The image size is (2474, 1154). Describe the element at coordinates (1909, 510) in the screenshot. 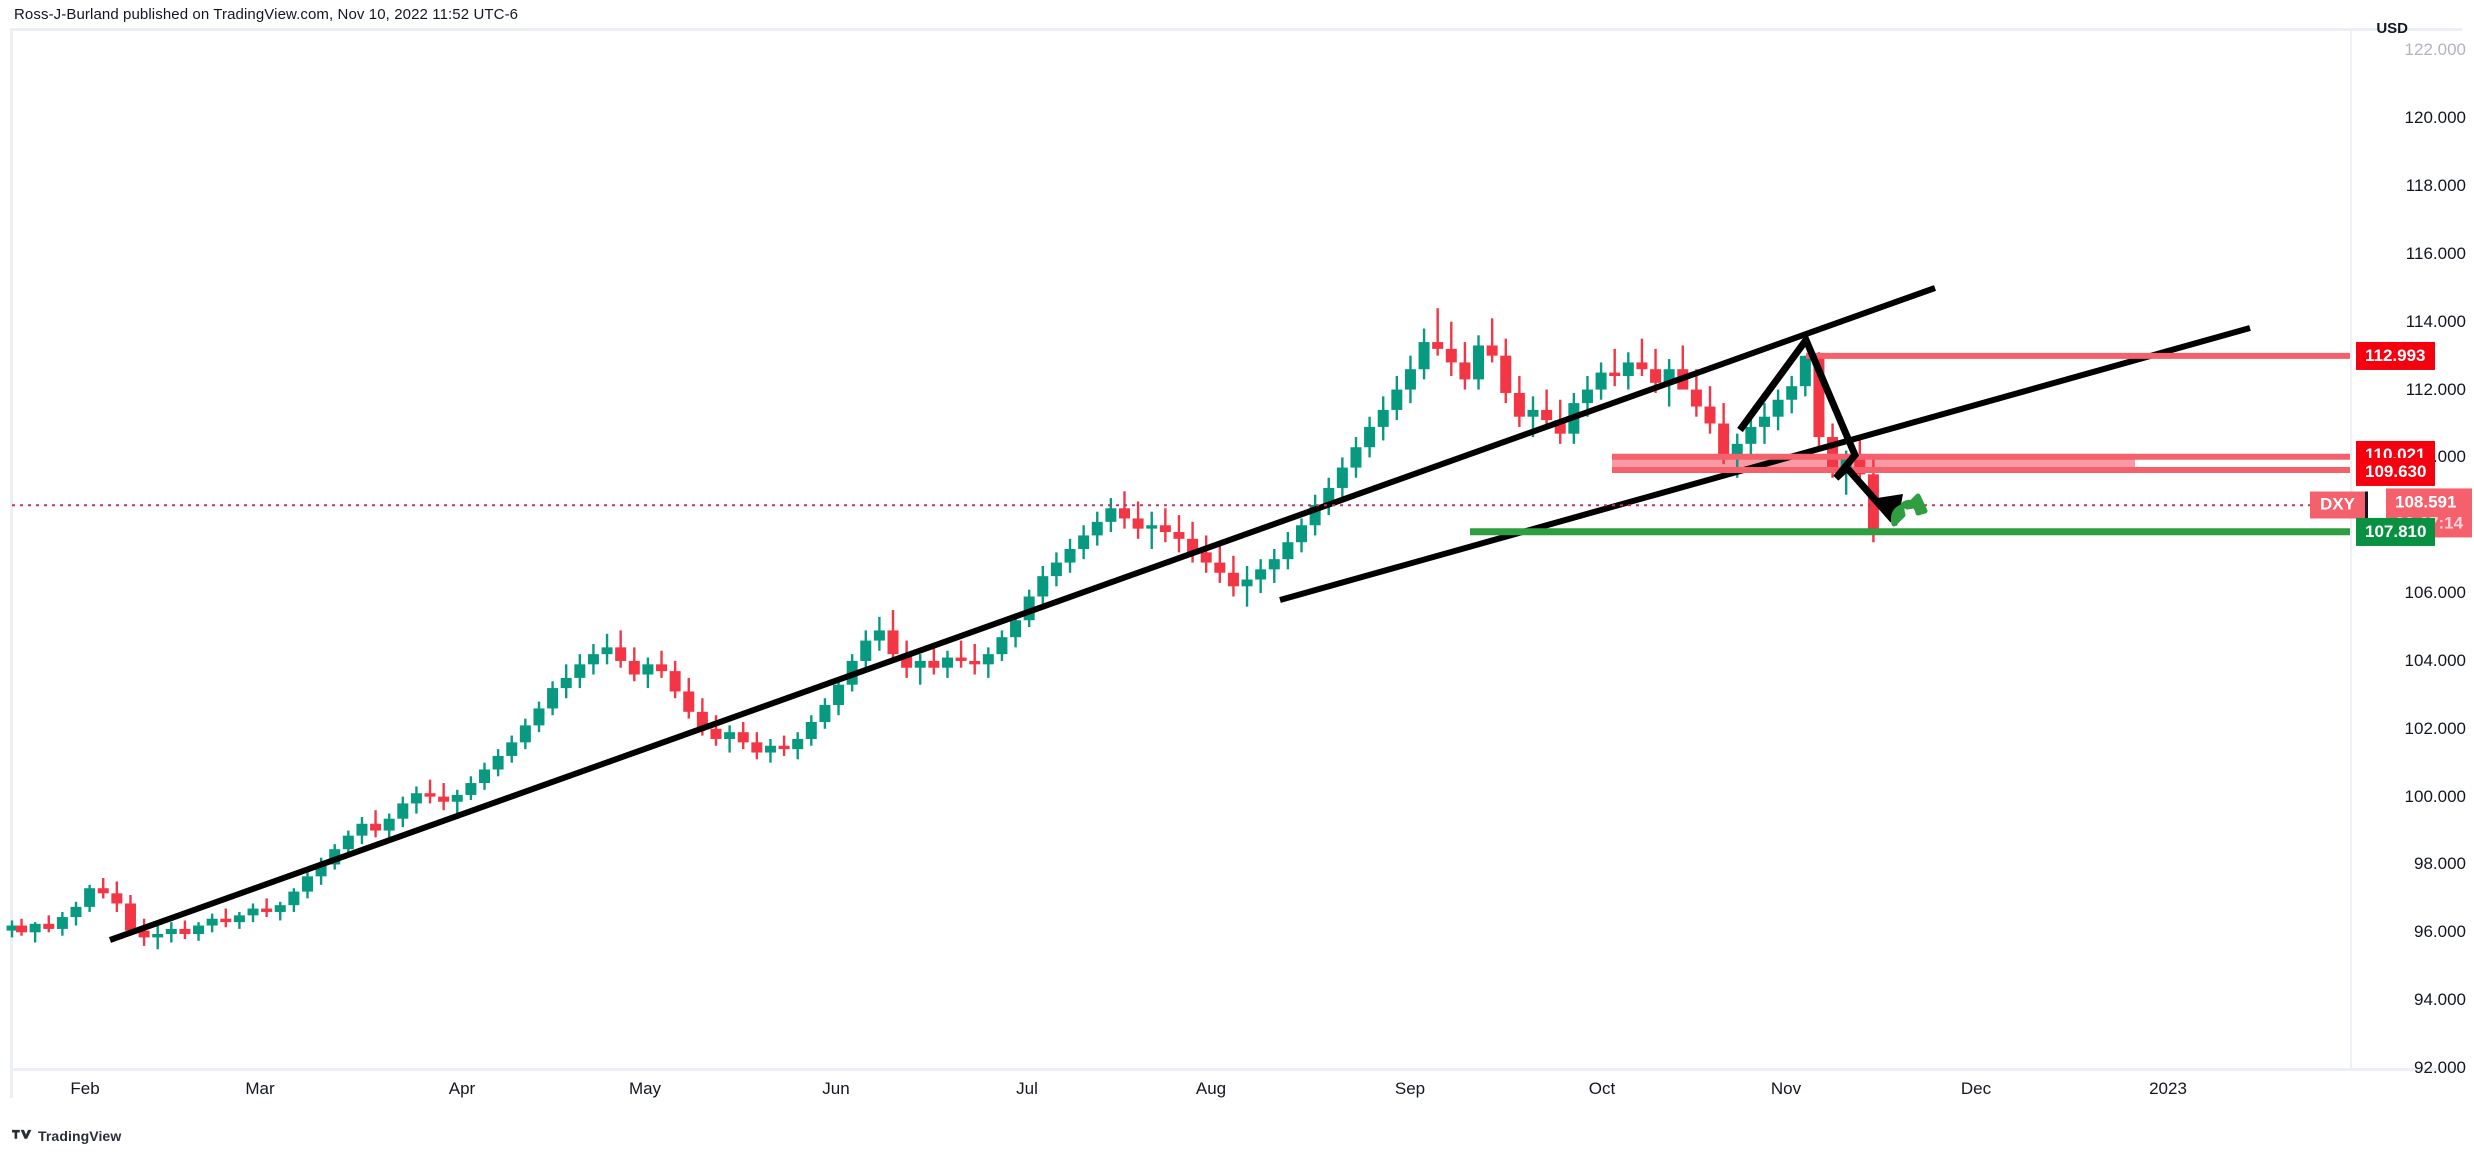

I see `bounce-arrow-icon` at that location.